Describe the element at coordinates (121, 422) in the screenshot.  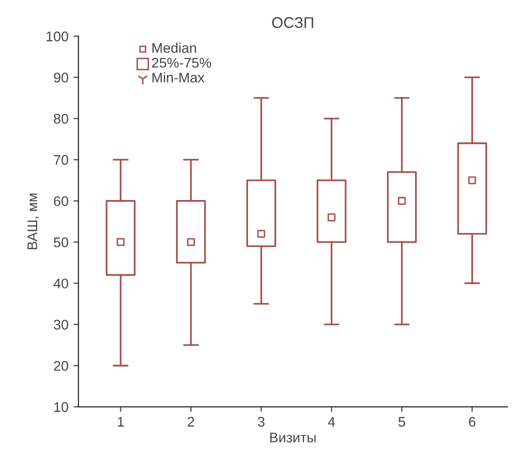
I see `x-tick-label: 1` at that location.